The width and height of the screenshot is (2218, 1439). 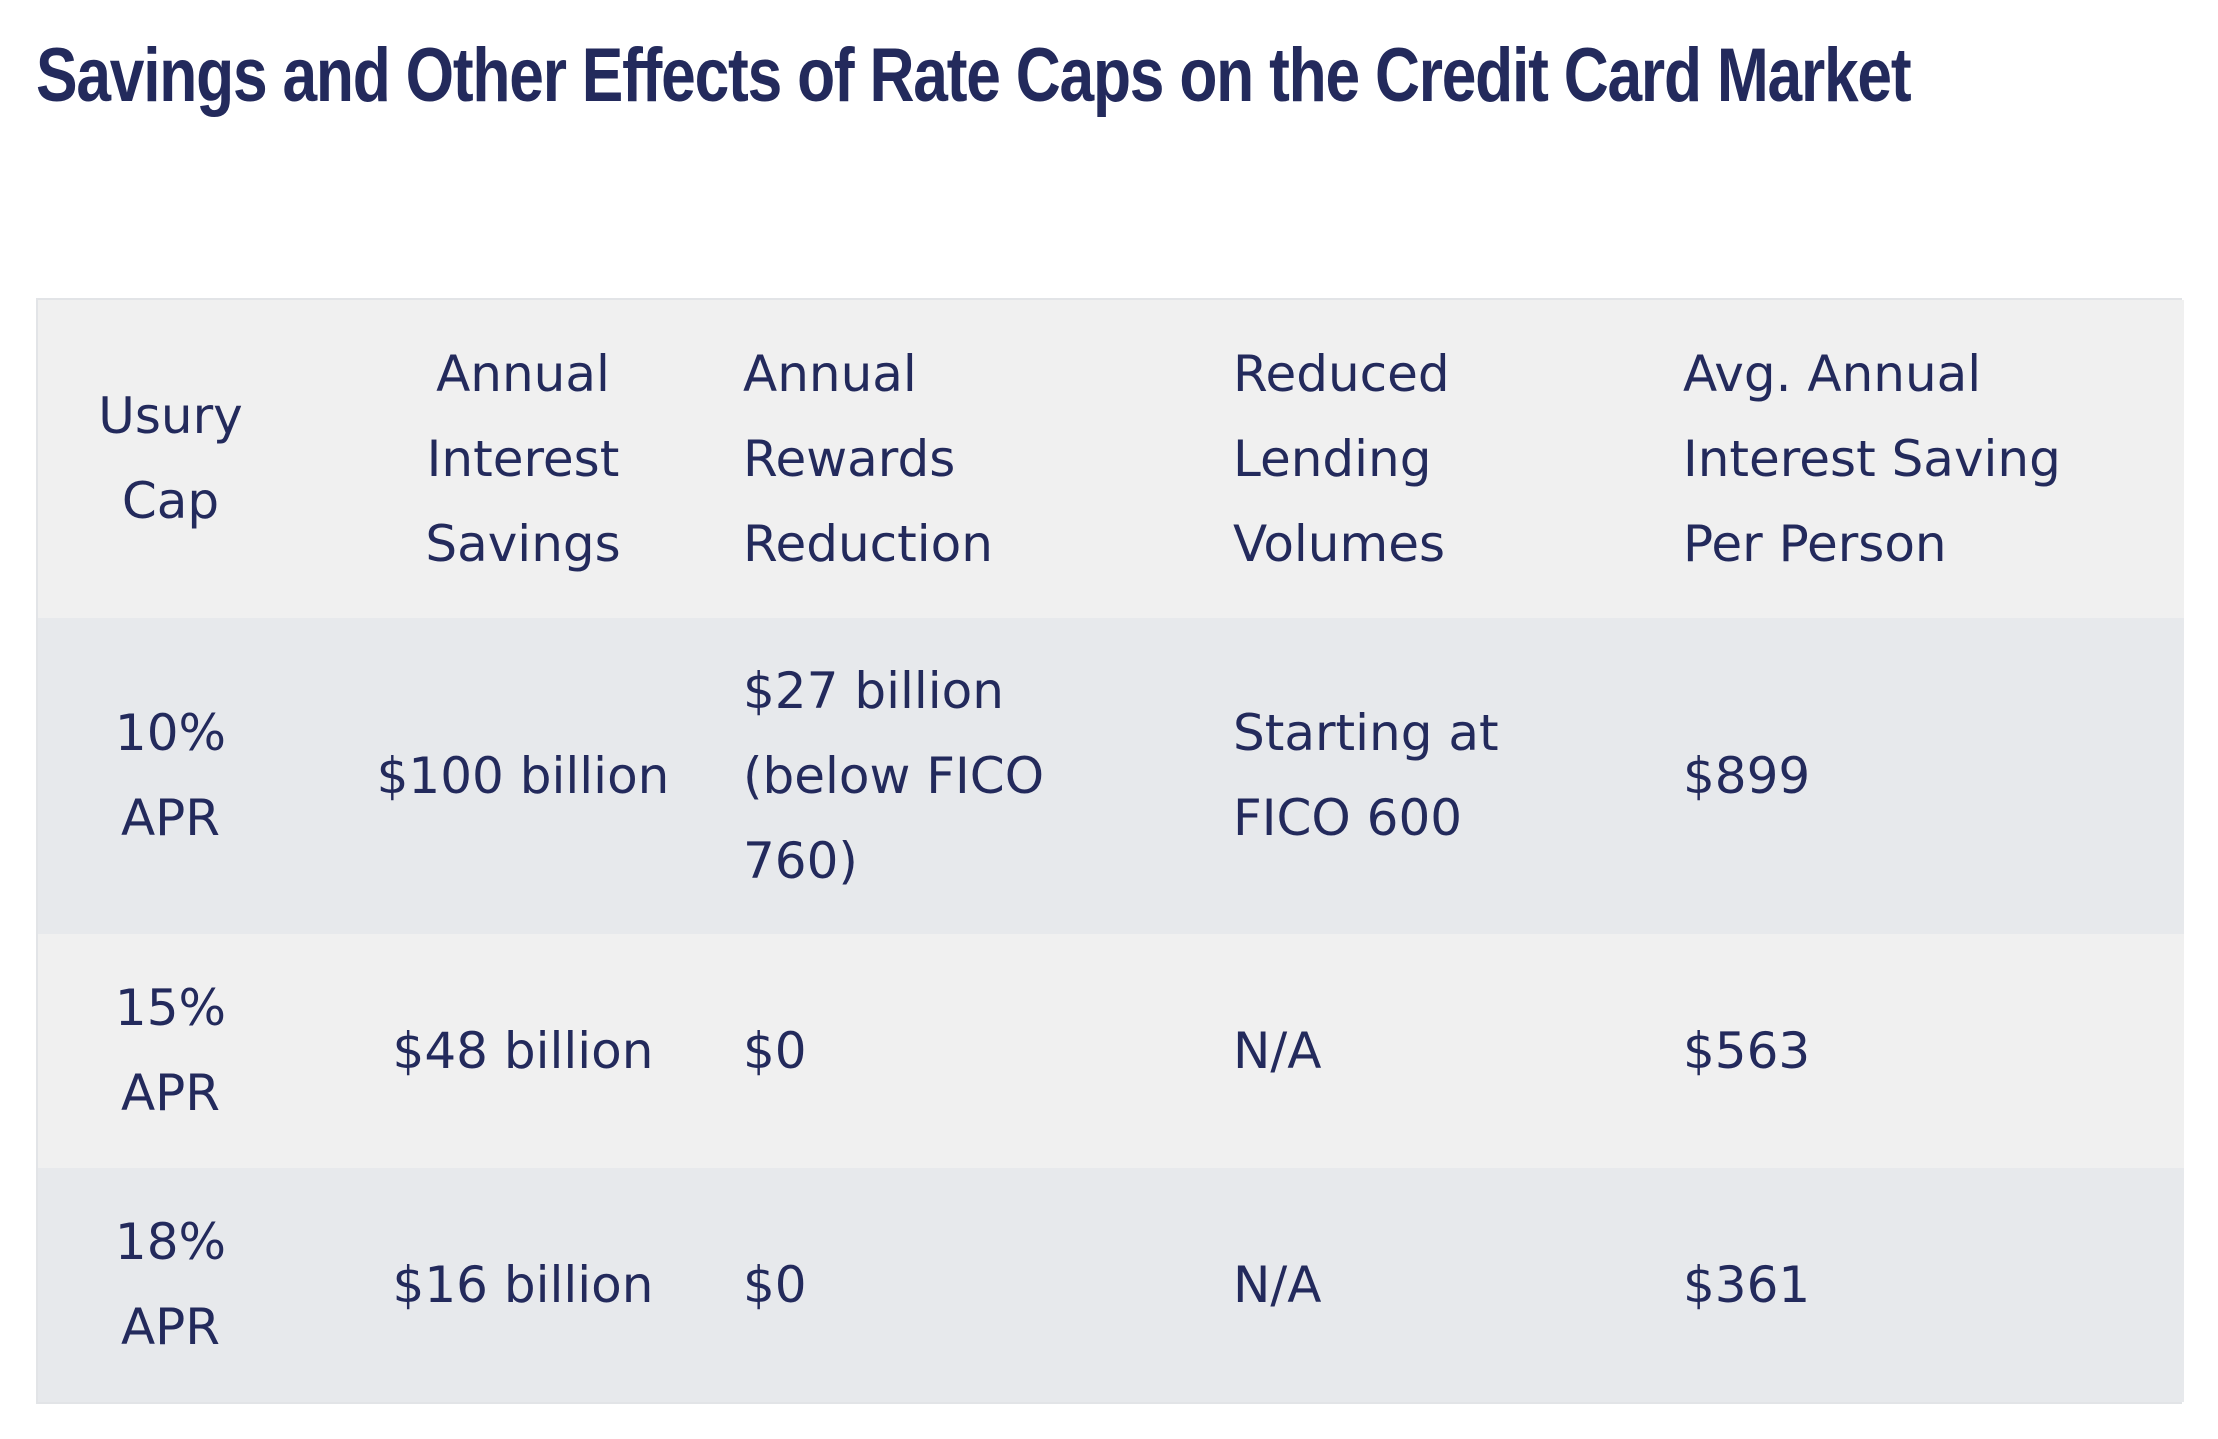 I want to click on cell-text: $48 billion, so click(x=523, y=1050).